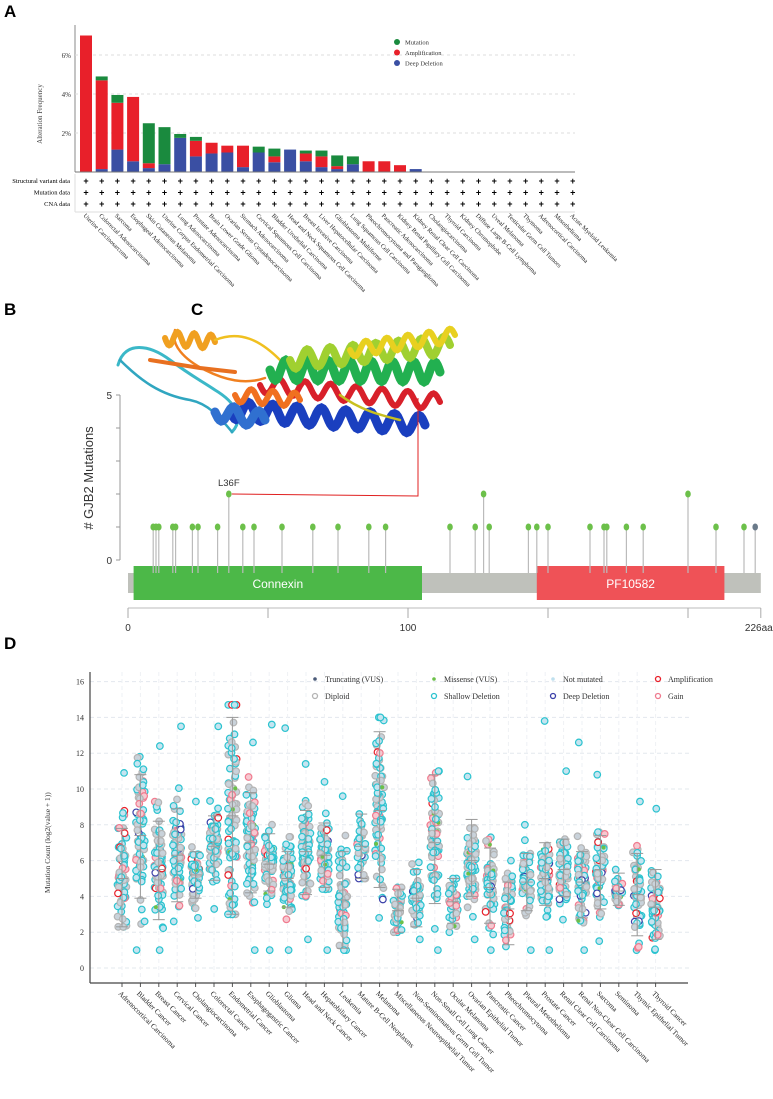  What do you see at coordinates (408, 628) in the screenshot?
I see `b-x-tick-label: 100` at bounding box center [408, 628].